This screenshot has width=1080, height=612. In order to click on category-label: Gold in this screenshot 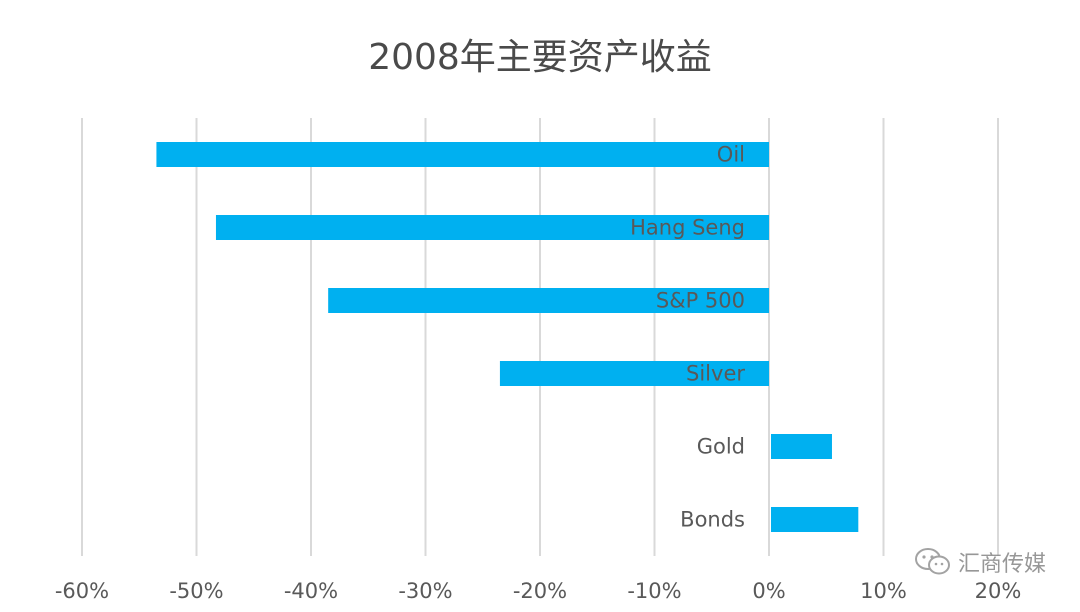, I will do `click(721, 447)`.